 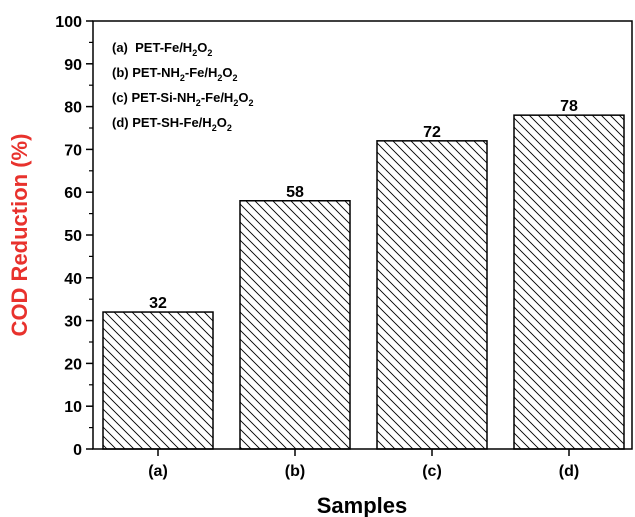 What do you see at coordinates (362, 505) in the screenshot?
I see `x-axis-title: Samples` at bounding box center [362, 505].